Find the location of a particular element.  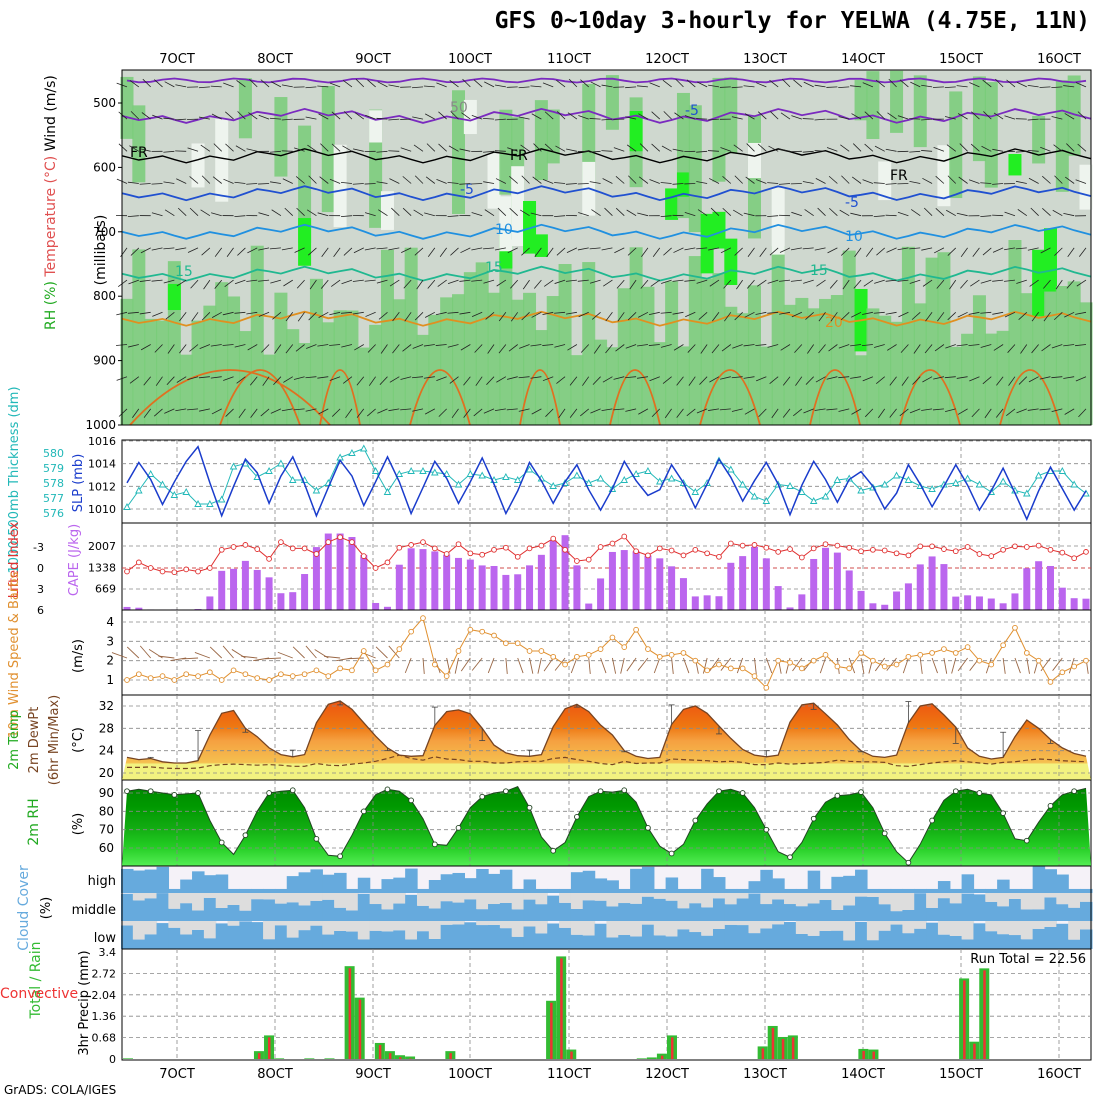

panel-label: CAPE (J/kg) is located at coordinates (74, 560).